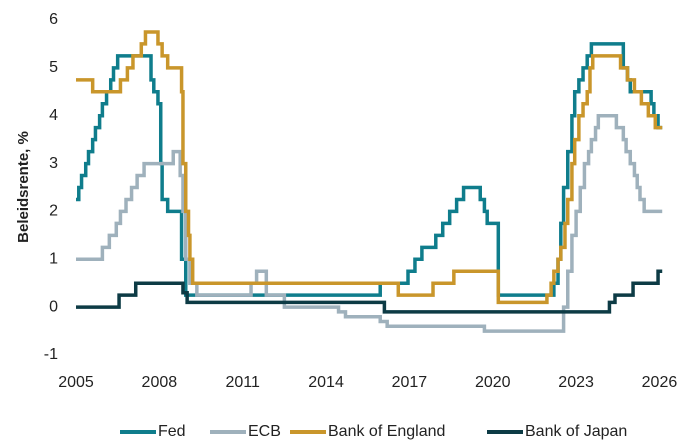 This screenshot has width=686, height=446. I want to click on x-tick-label: 2014, so click(326, 382).